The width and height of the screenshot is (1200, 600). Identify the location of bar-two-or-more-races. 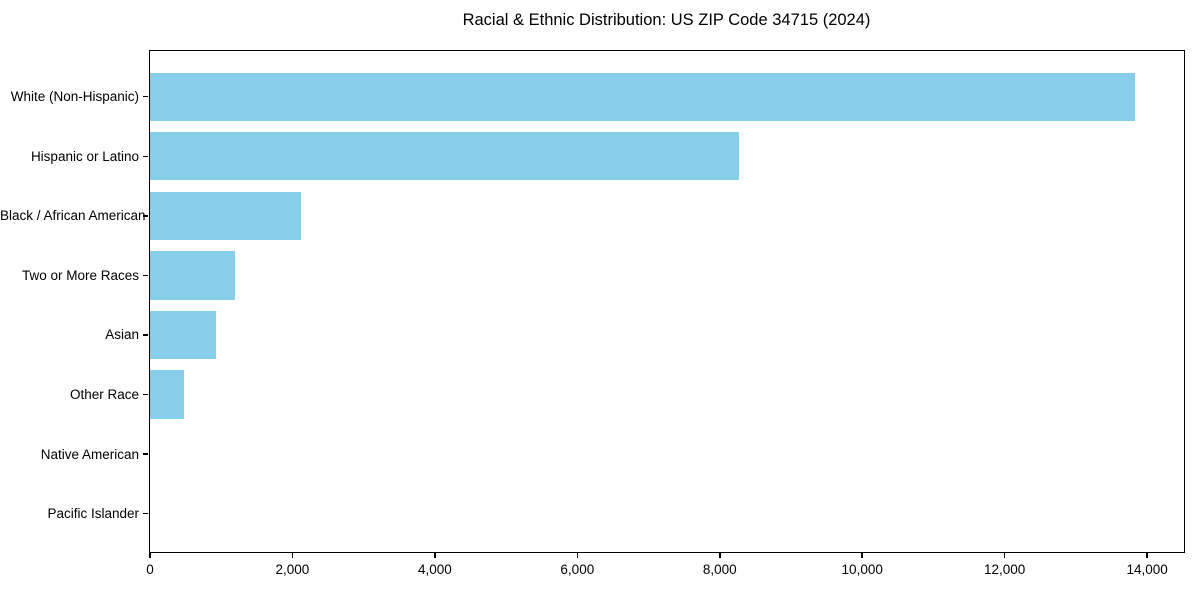
(192, 275).